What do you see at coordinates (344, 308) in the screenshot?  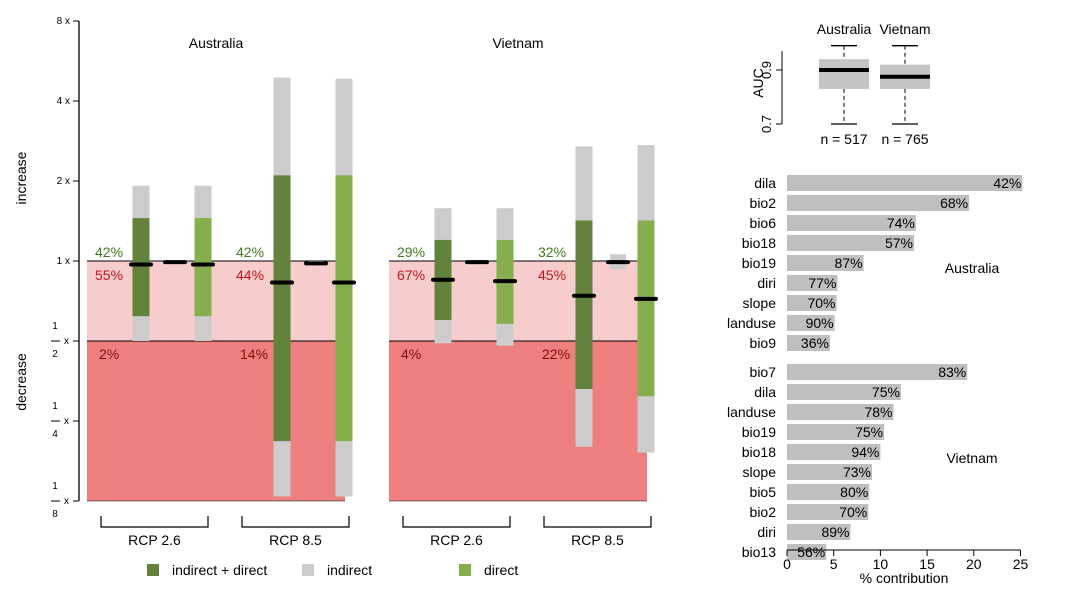 I see `direct-bar` at bounding box center [344, 308].